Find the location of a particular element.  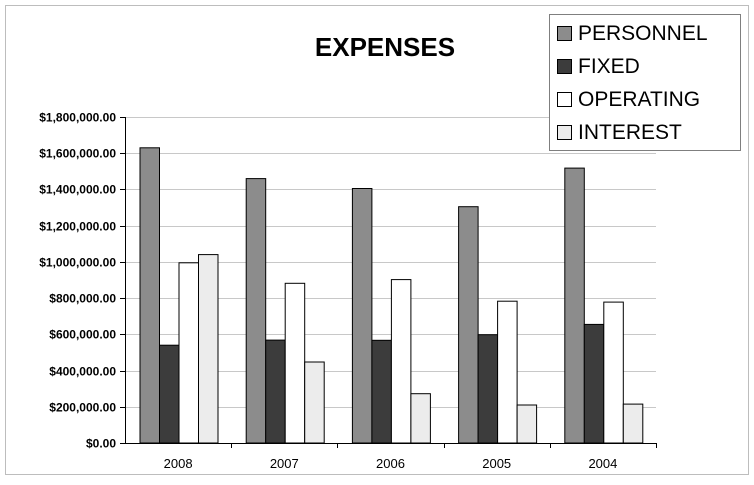

legend-swatch-operating is located at coordinates (564, 99).